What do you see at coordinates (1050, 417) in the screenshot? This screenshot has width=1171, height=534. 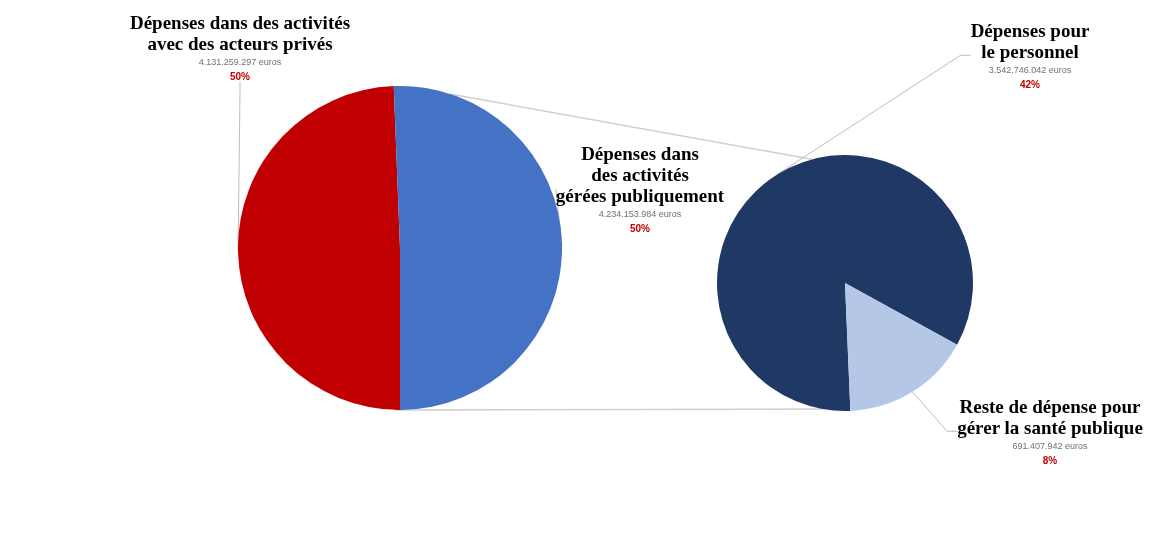 I see `slice-label: Reste de dépense pour gérer la santé publique` at bounding box center [1050, 417].